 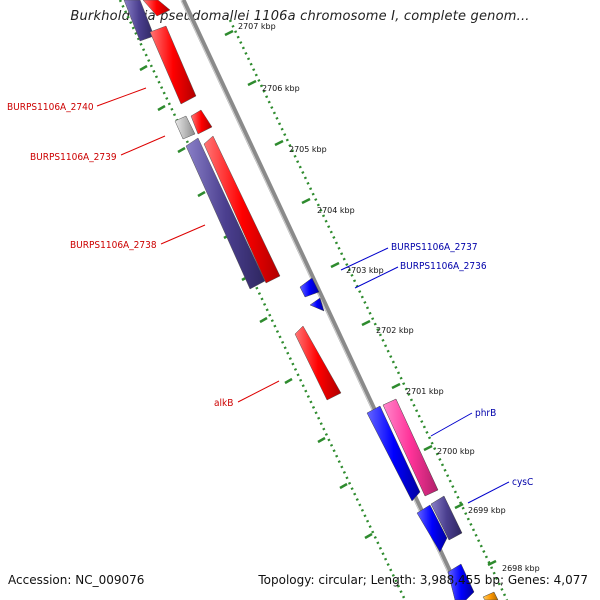 What do you see at coordinates (490, 595) in the screenshot?
I see `gene-bottom-orange` at bounding box center [490, 595].